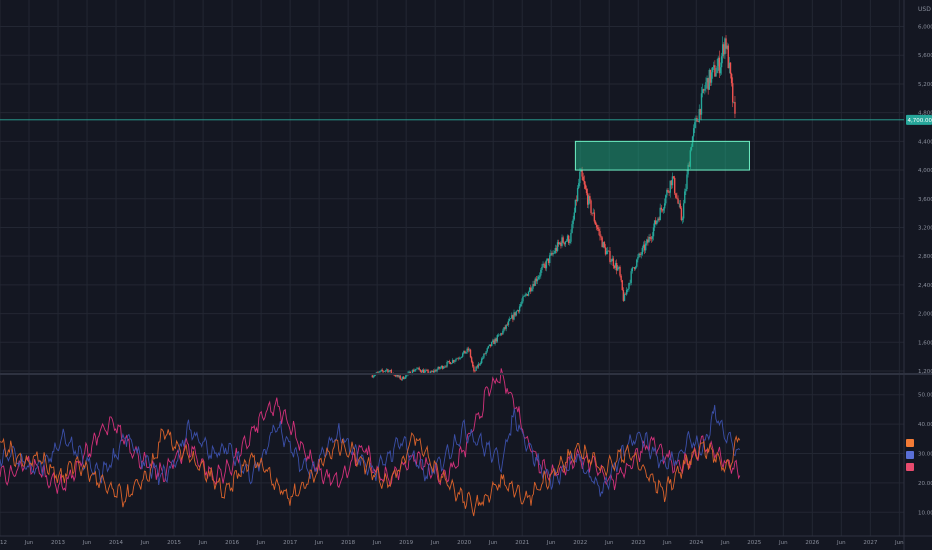 This screenshot has width=932, height=550. What do you see at coordinates (464, 543) in the screenshot?
I see `time-tick-label: 2020` at bounding box center [464, 543].